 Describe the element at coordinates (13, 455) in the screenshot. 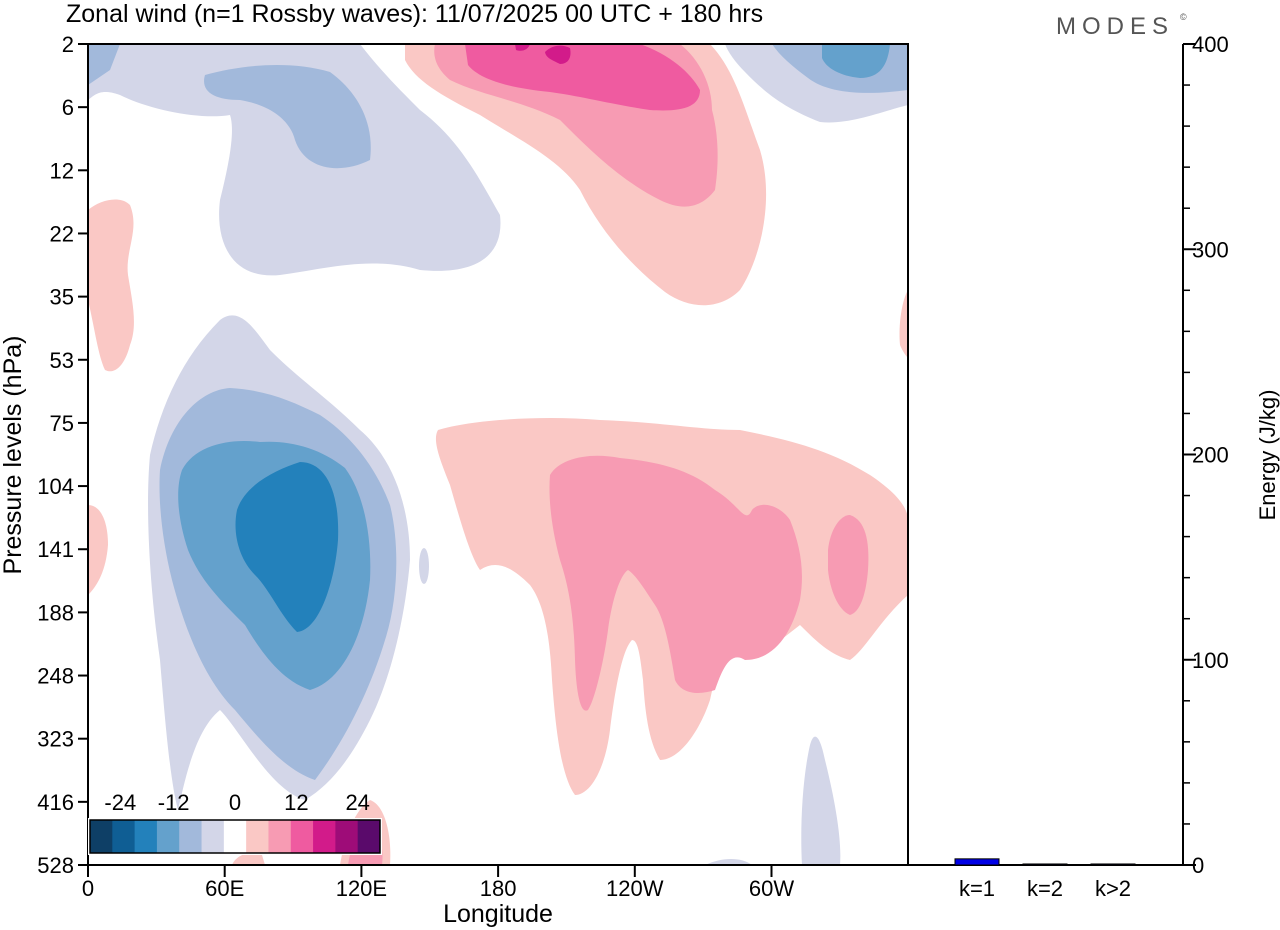

I see `y-axis-label: Pressure levels (hPa)` at that location.